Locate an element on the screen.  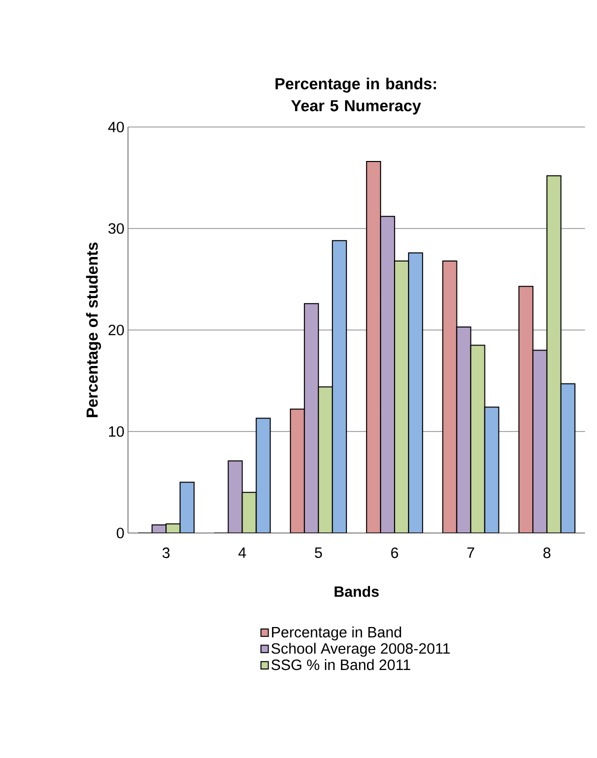
chart-title: Percentage in bands: Year 5 Numeracy is located at coordinates (356, 96).